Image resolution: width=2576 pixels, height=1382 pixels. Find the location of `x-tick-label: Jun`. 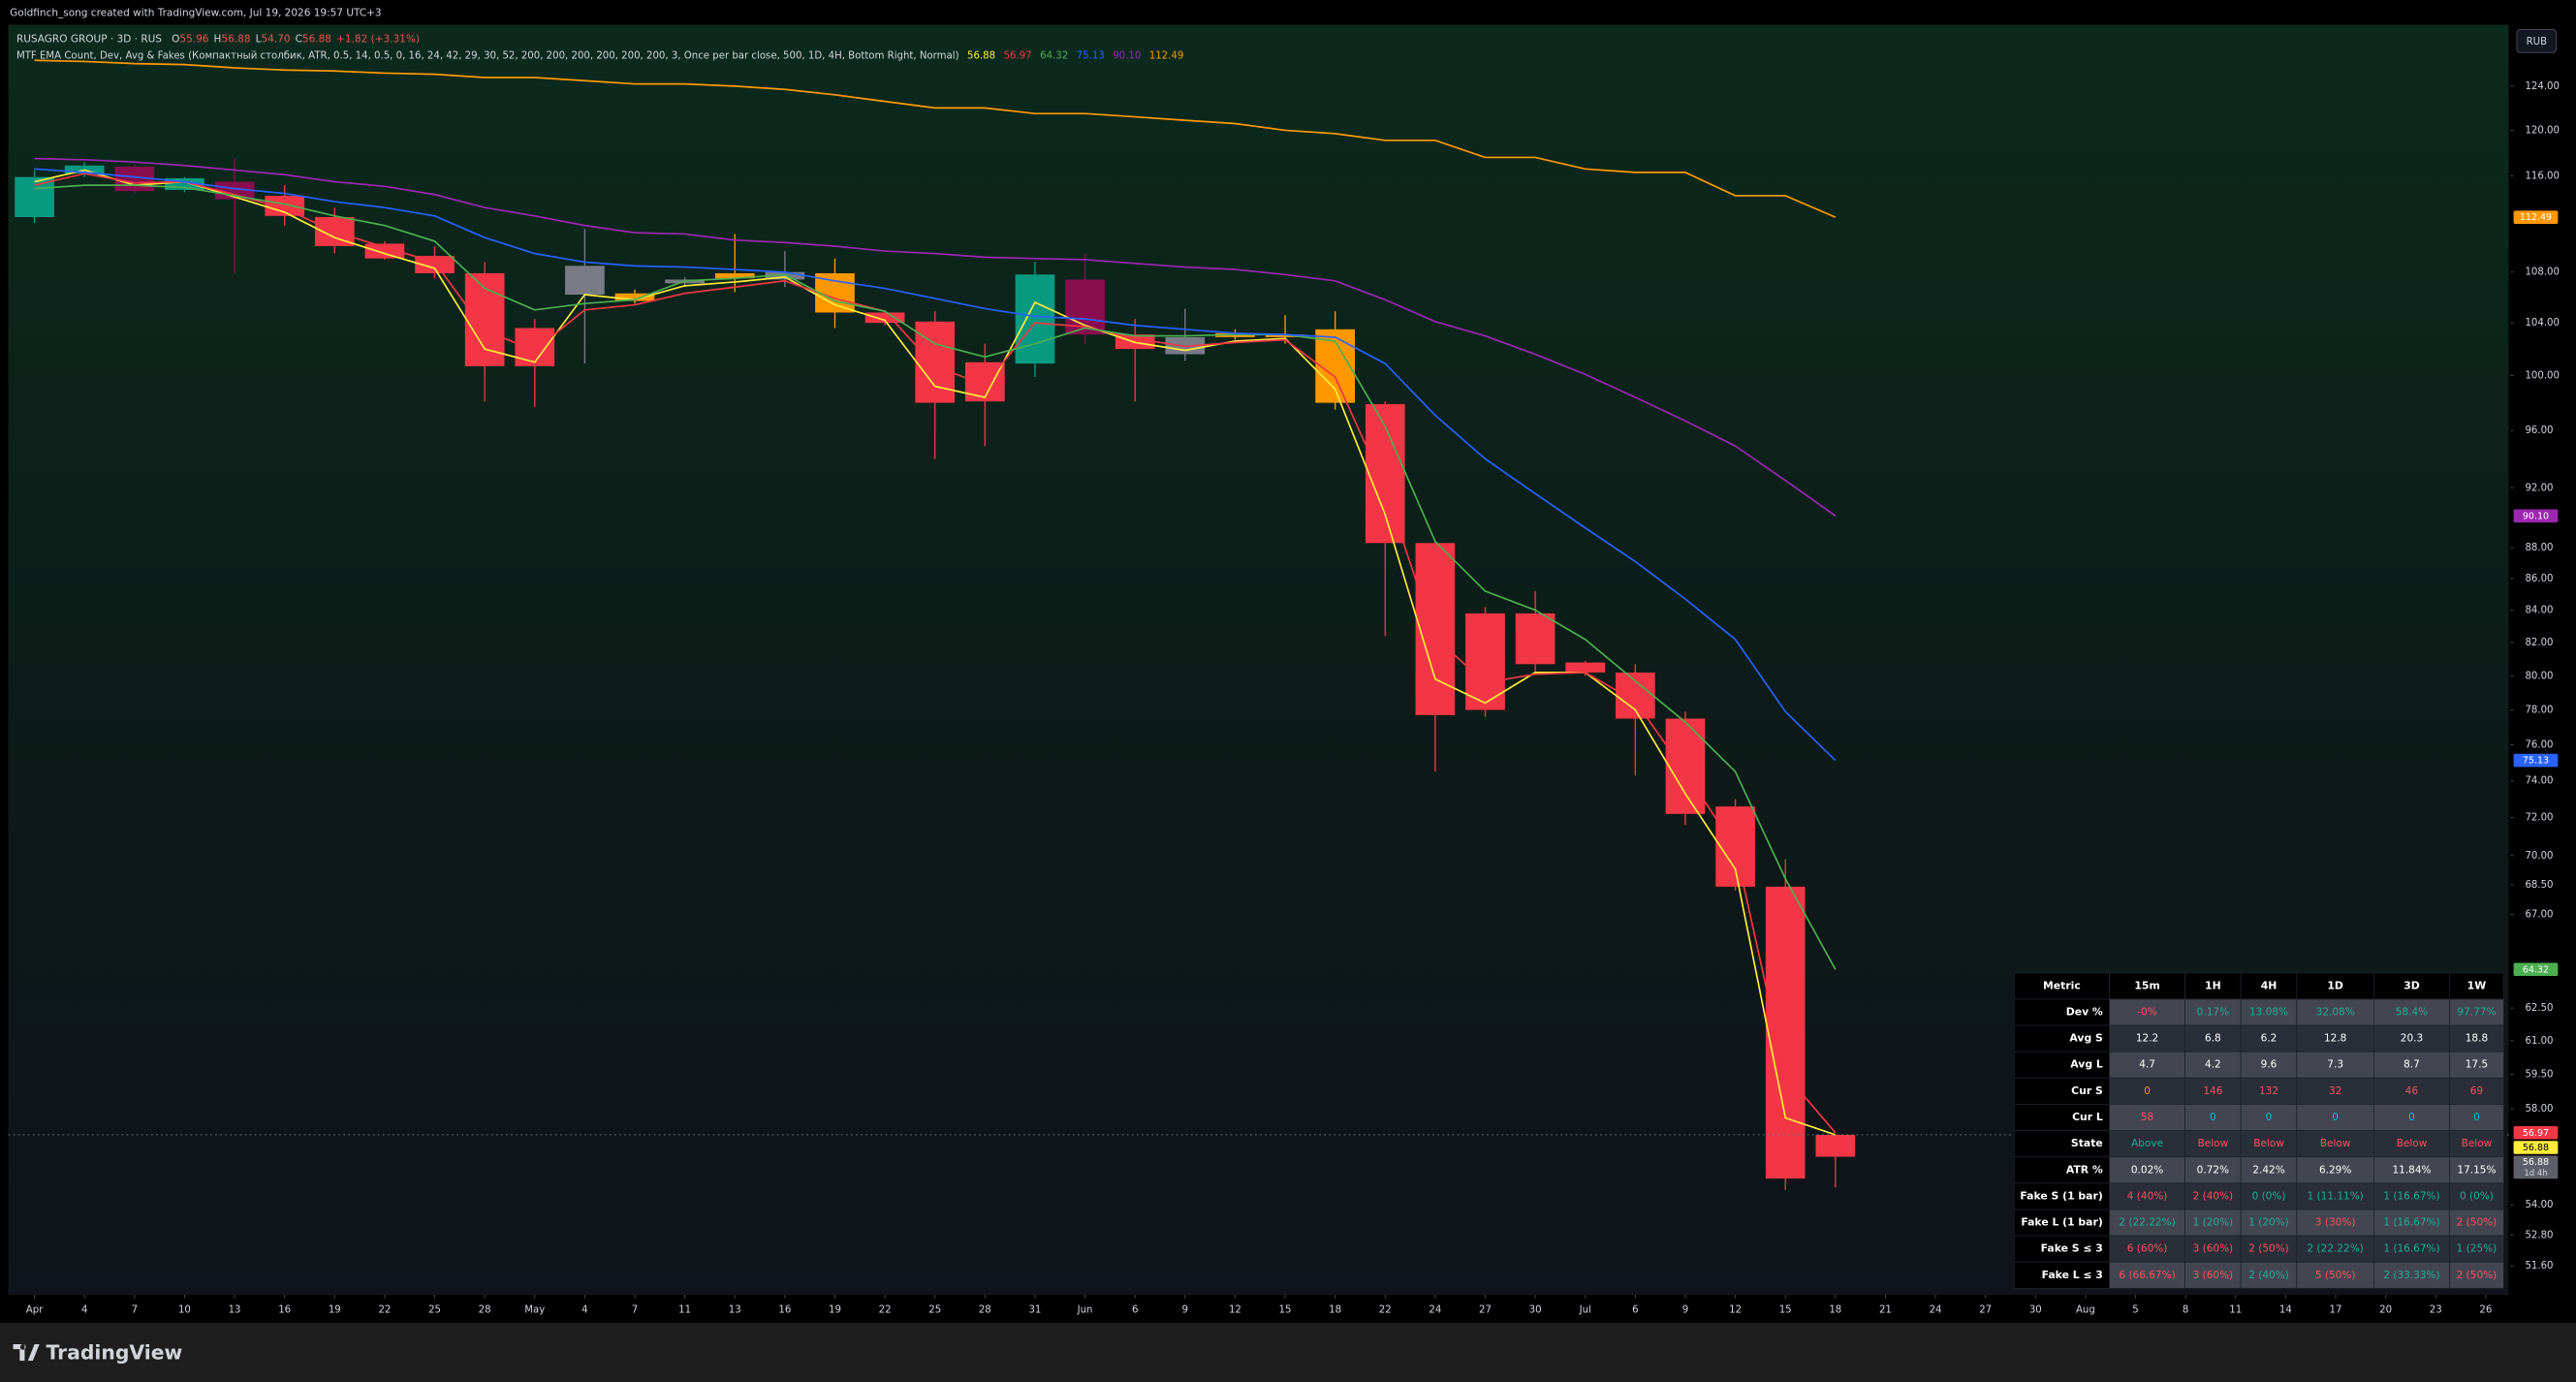

x-tick-label: Jun is located at coordinates (1085, 1309).